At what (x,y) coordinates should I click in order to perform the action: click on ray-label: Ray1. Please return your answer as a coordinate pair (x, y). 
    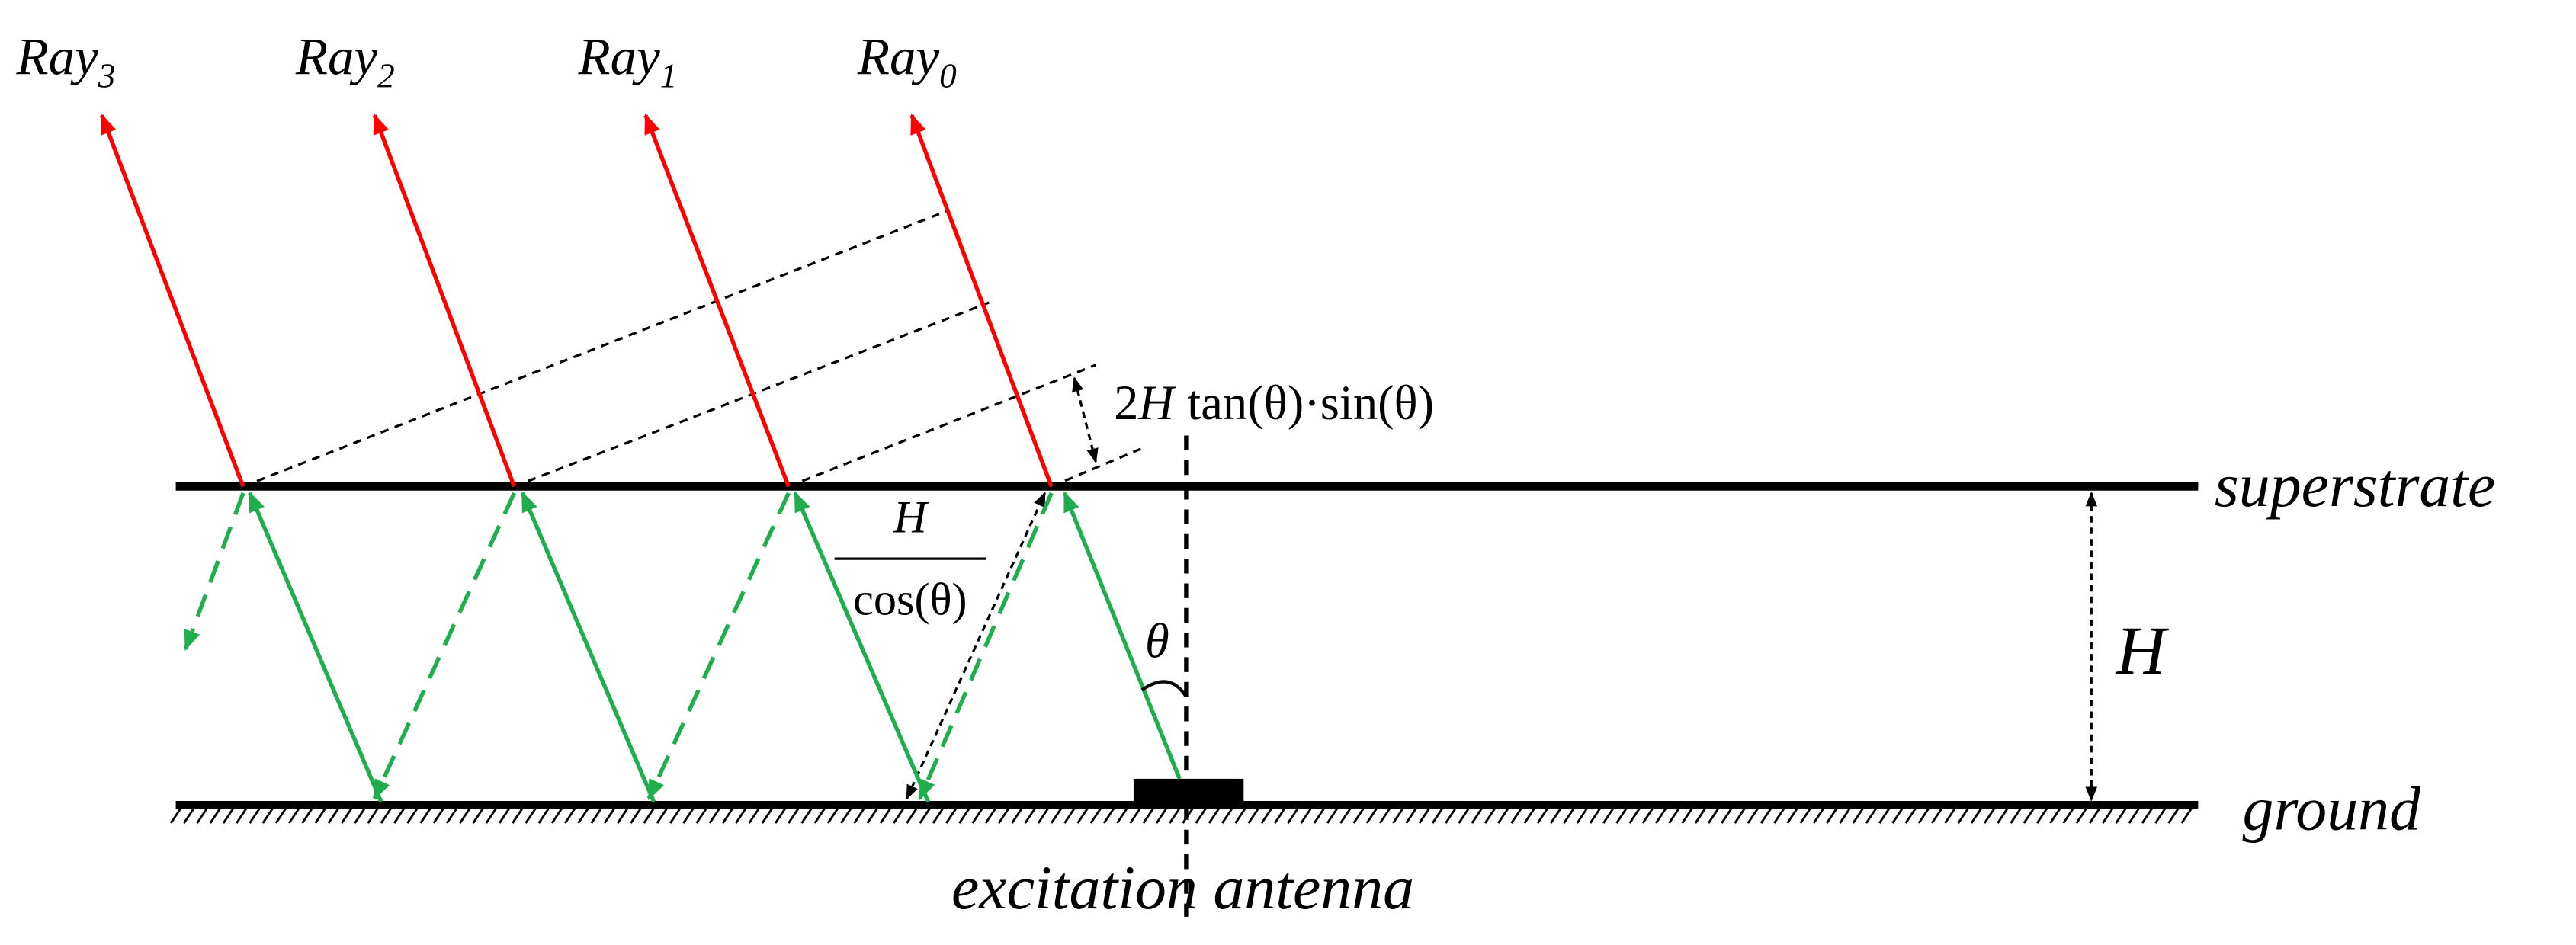
    Looking at the image, I should click on (628, 60).